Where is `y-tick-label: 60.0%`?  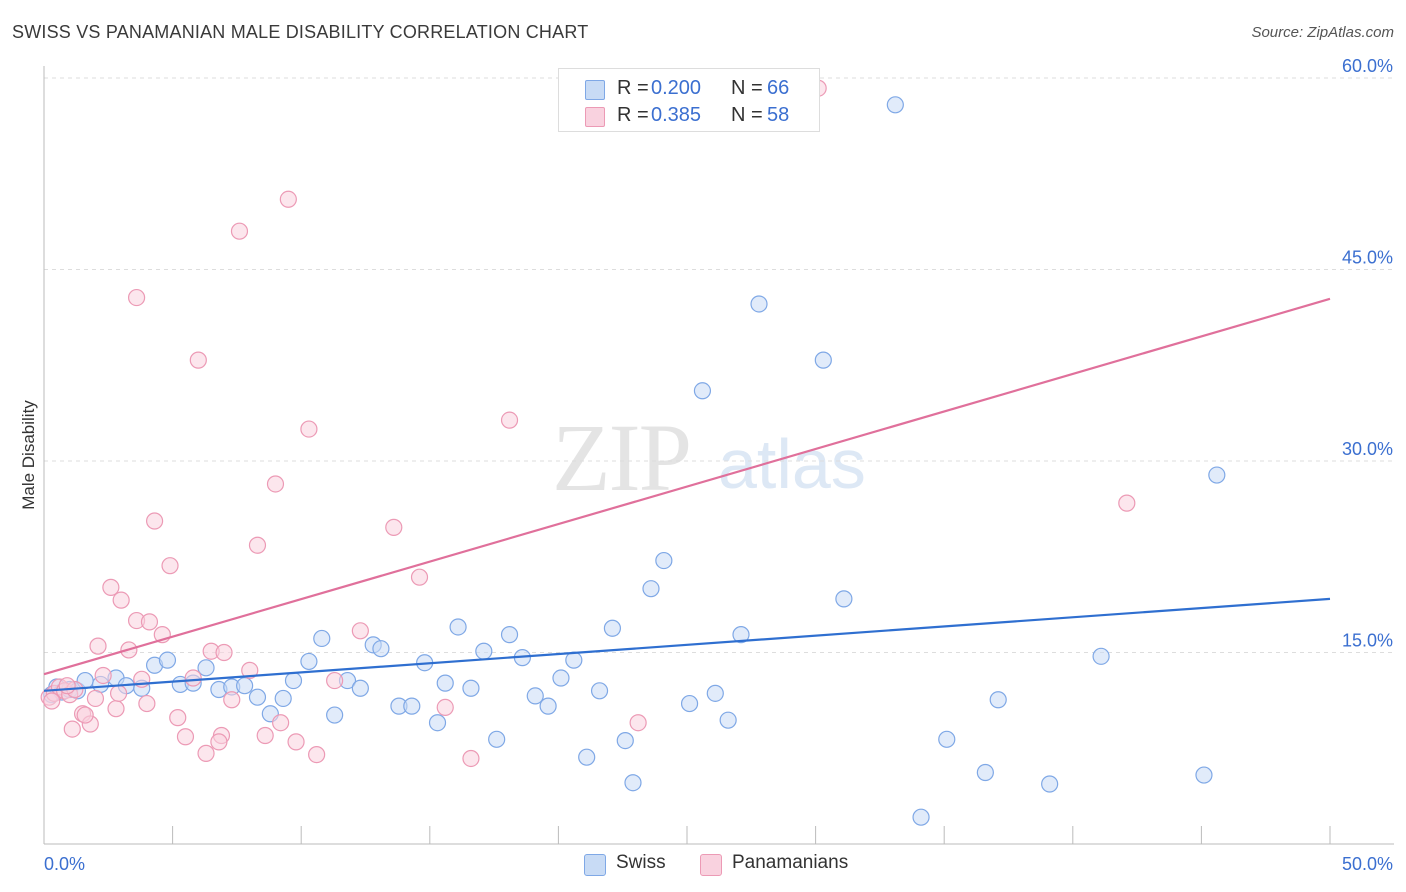 y-tick-label: 60.0% is located at coordinates (1367, 66).